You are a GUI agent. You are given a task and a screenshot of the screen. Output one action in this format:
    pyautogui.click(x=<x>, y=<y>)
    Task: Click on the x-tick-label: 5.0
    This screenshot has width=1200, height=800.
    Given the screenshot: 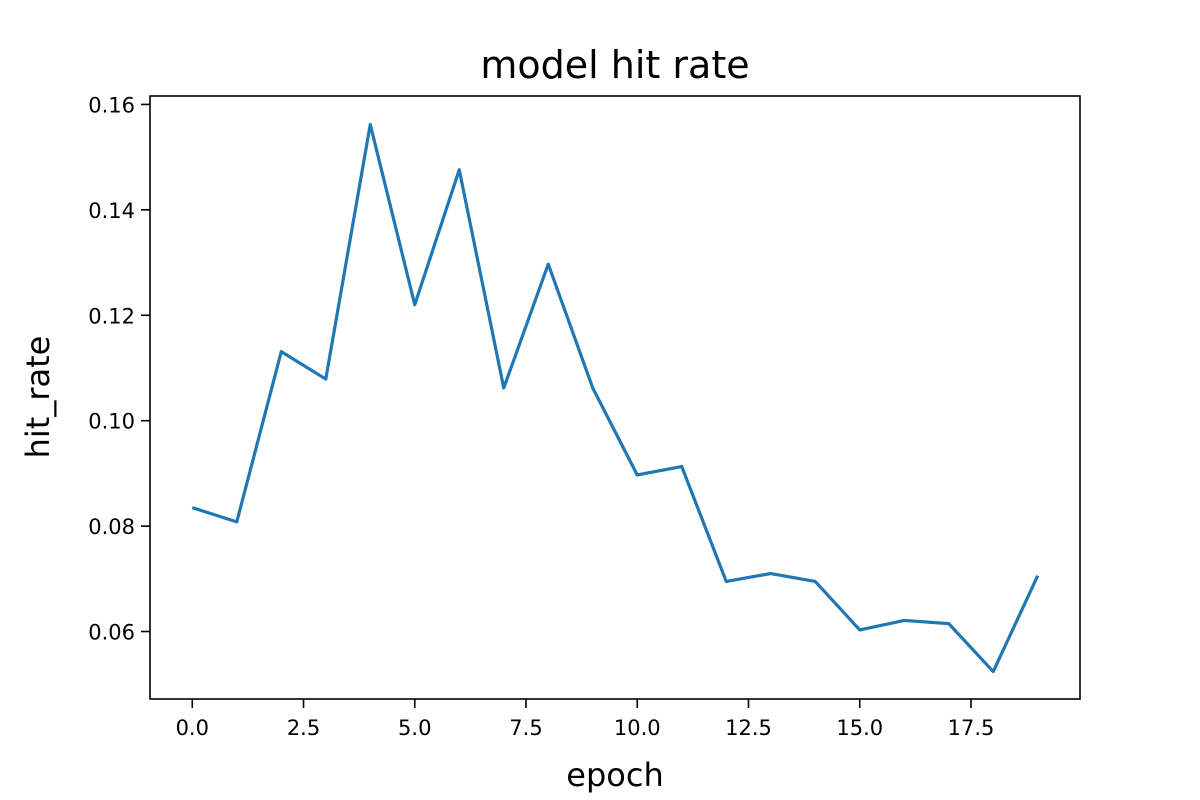 What is the action you would take?
    pyautogui.click(x=414, y=728)
    